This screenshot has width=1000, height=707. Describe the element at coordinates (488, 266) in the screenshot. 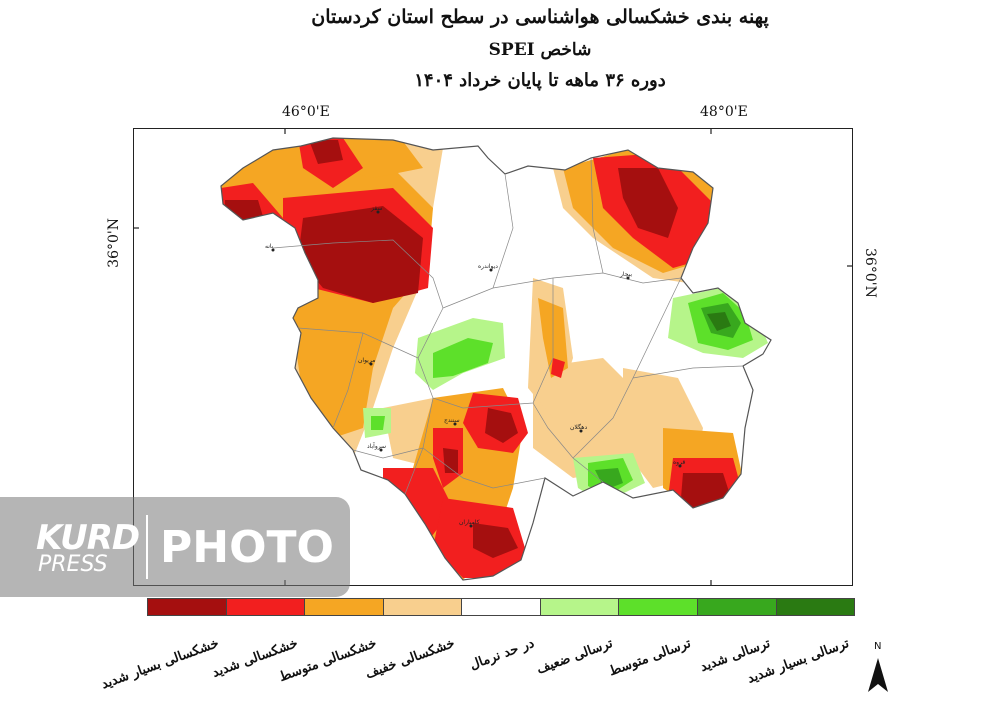

I see `city-divandarreh-label: دیواندره` at that location.